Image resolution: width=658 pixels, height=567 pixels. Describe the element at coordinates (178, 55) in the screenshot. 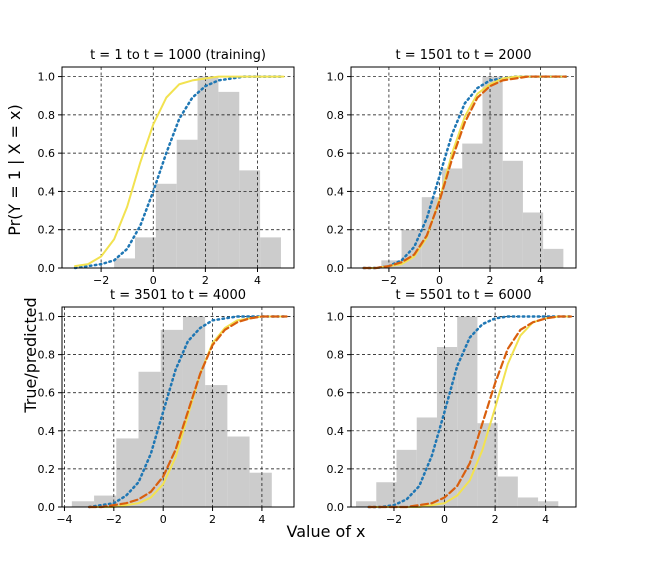

I see `panel-title: t = 1 to t = 1000 (training)` at that location.